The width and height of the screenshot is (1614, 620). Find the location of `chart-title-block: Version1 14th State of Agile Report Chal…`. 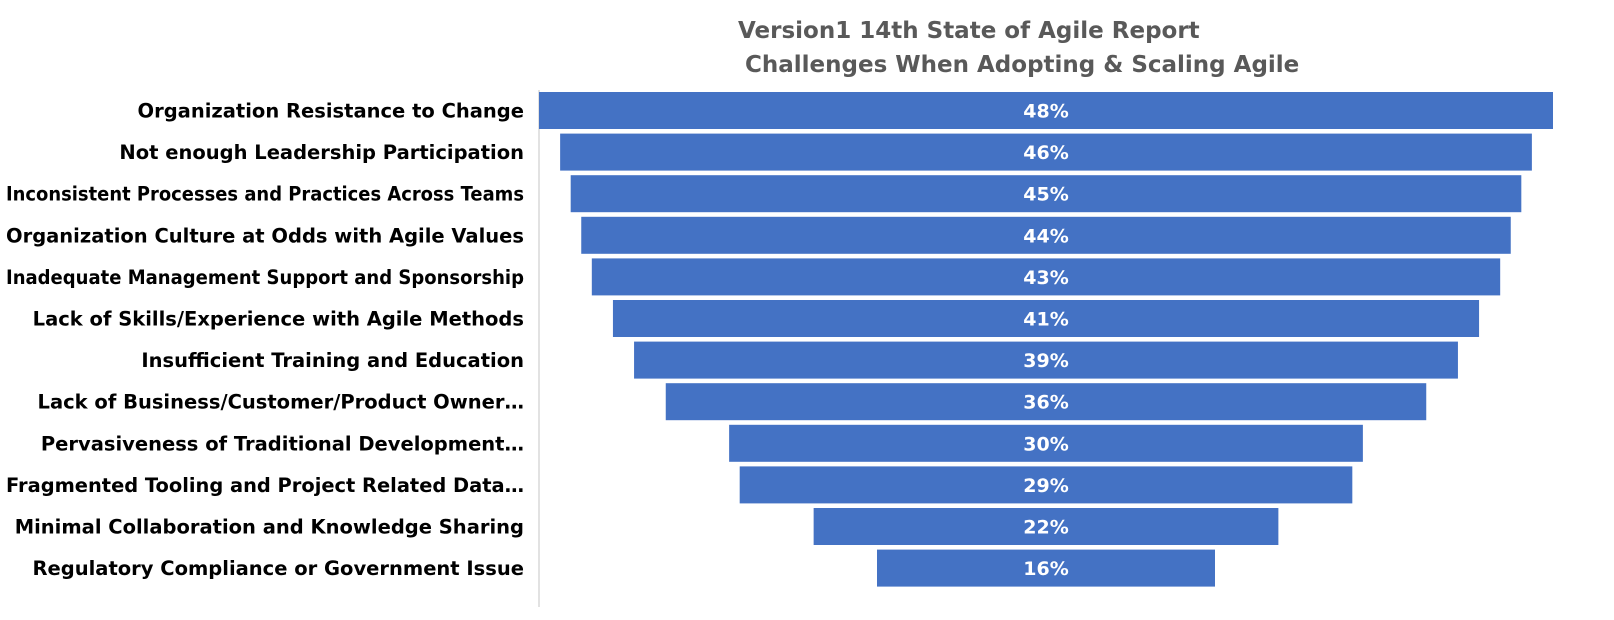

chart-title-block: Version1 14th State of Agile Report Chal… is located at coordinates (990, 48).